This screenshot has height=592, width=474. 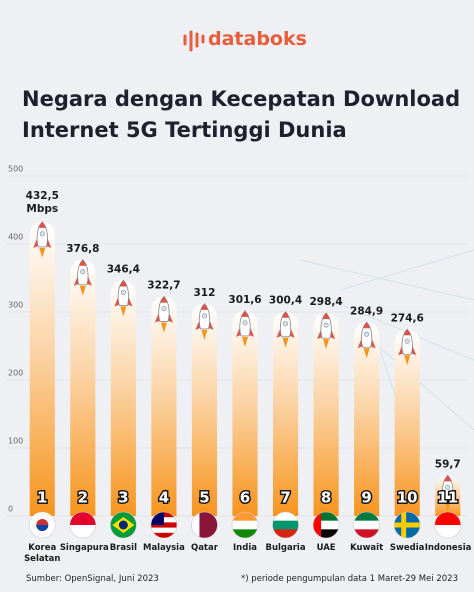 I want to click on value-label: 432,5, so click(x=42, y=196).